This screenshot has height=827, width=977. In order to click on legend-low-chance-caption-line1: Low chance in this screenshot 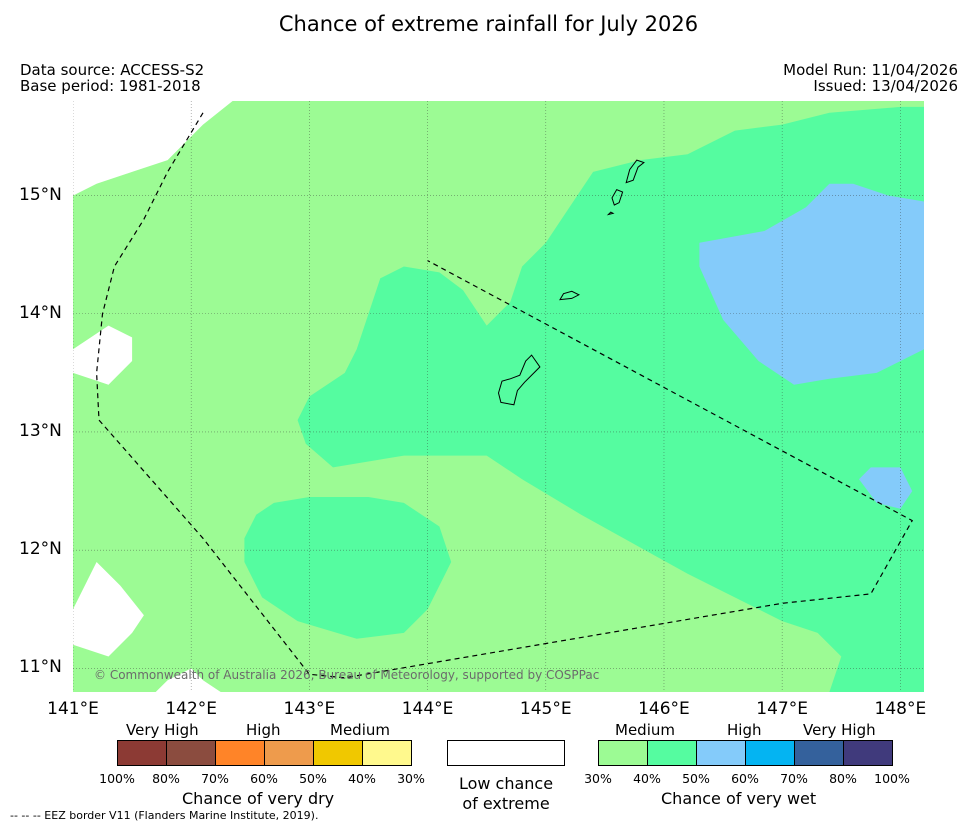, I will do `click(506, 783)`.